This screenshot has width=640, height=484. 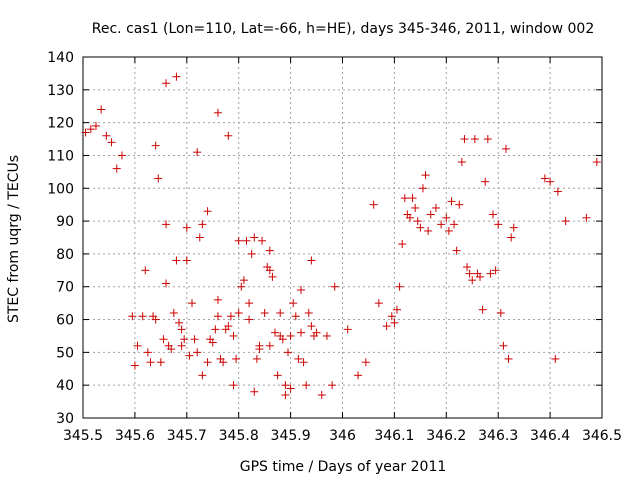 I want to click on x-axis-label: GPS time / Days of year 2011, so click(x=343, y=467).